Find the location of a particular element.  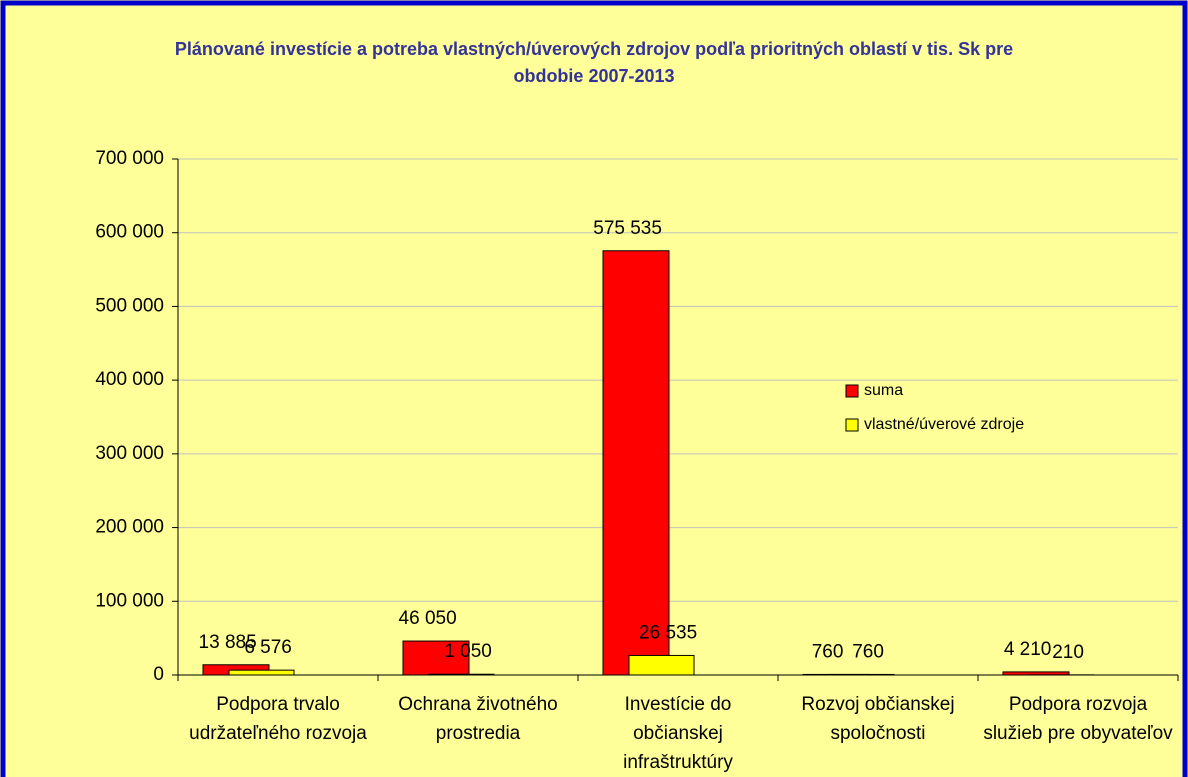

legend-label: suma is located at coordinates (883, 390).